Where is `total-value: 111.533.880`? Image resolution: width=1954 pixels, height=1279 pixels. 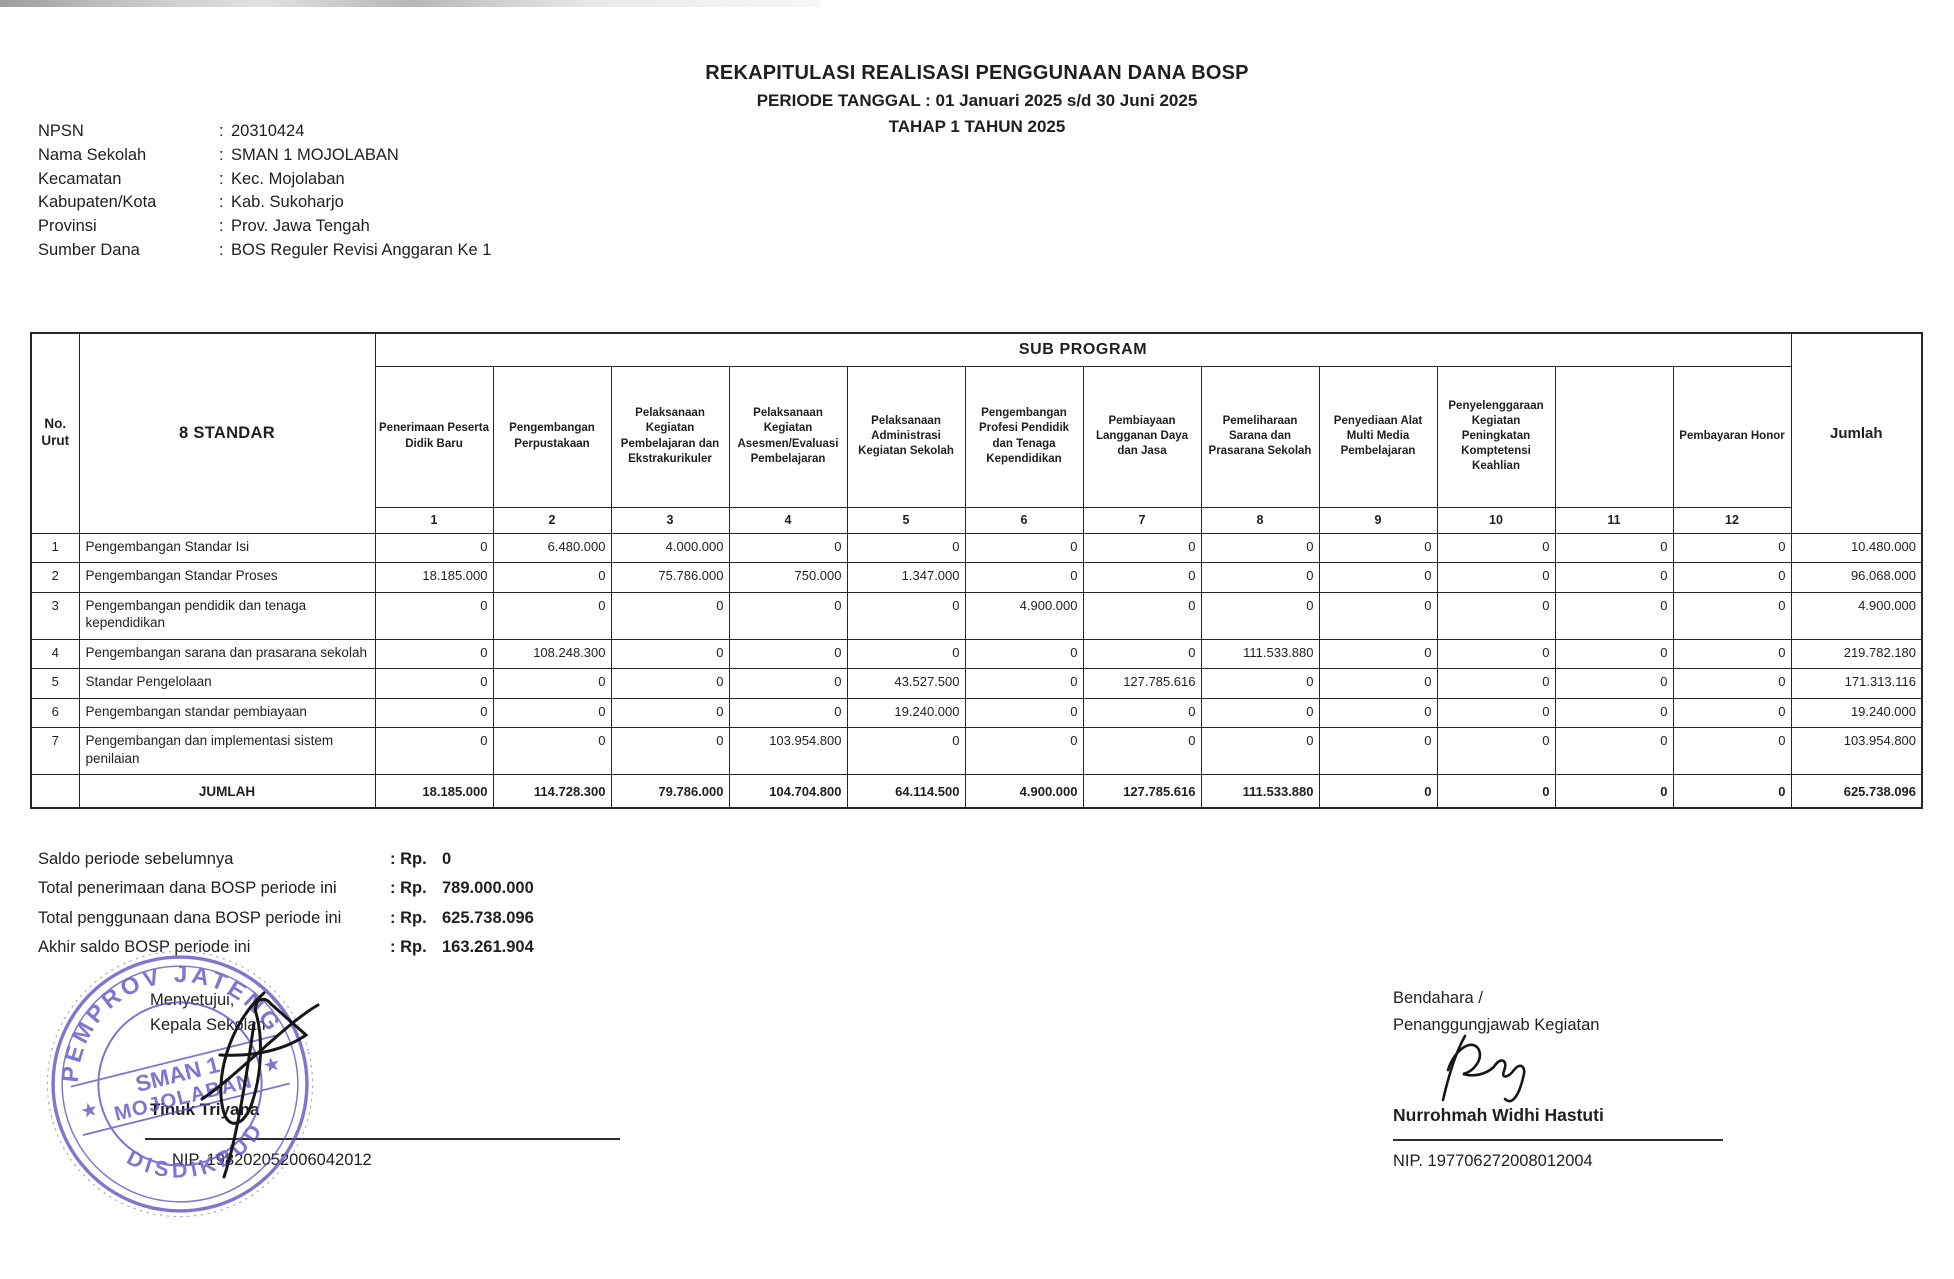
total-value: 111.533.880 is located at coordinates (1260, 791).